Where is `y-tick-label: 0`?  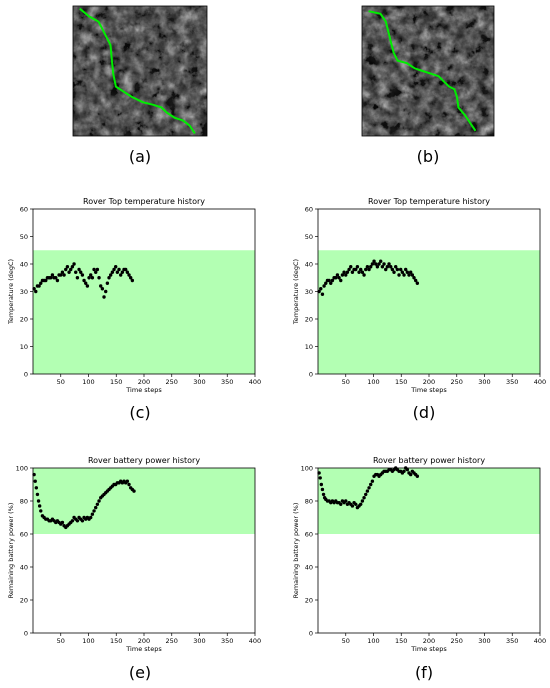 y-tick-label: 0 is located at coordinates (311, 633).